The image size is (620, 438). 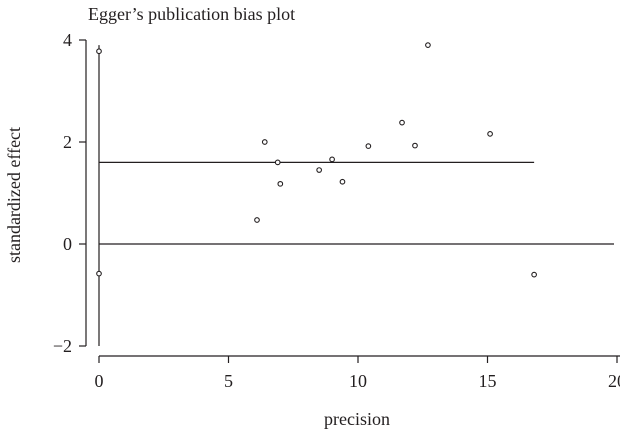 I want to click on y-tick-label: 2, so click(x=67, y=142).